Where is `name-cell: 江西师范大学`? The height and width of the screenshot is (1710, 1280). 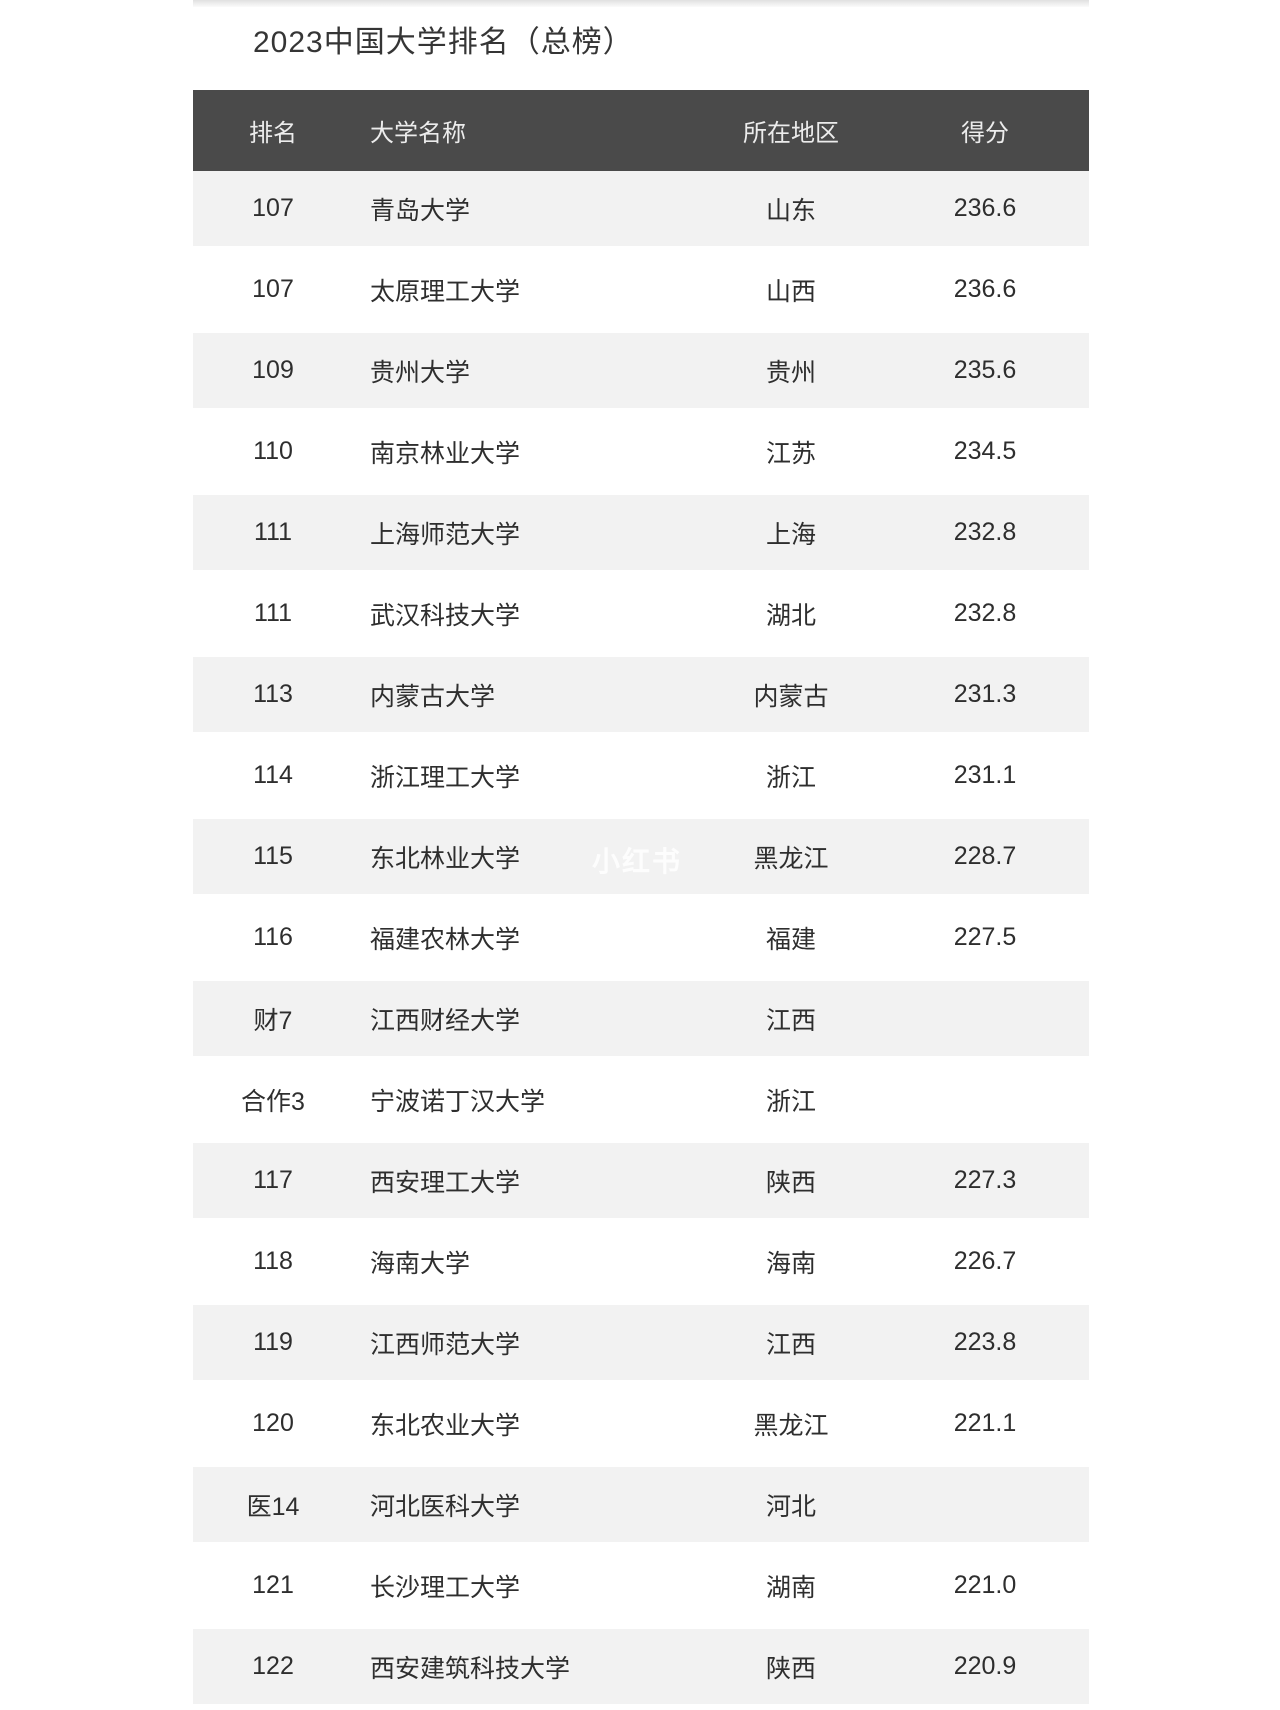 name-cell: 江西师范大学 is located at coordinates (445, 1344).